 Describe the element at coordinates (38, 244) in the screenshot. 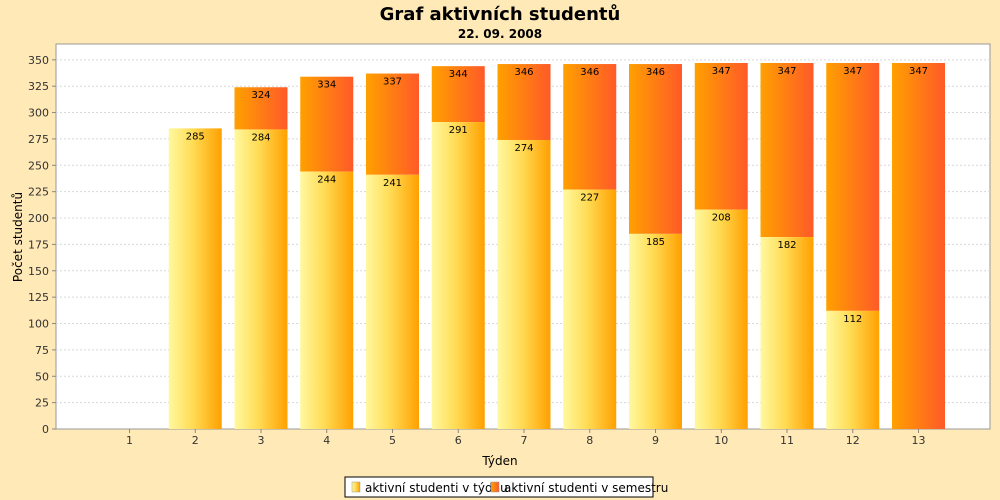

I see `y-tick-label: 175` at that location.